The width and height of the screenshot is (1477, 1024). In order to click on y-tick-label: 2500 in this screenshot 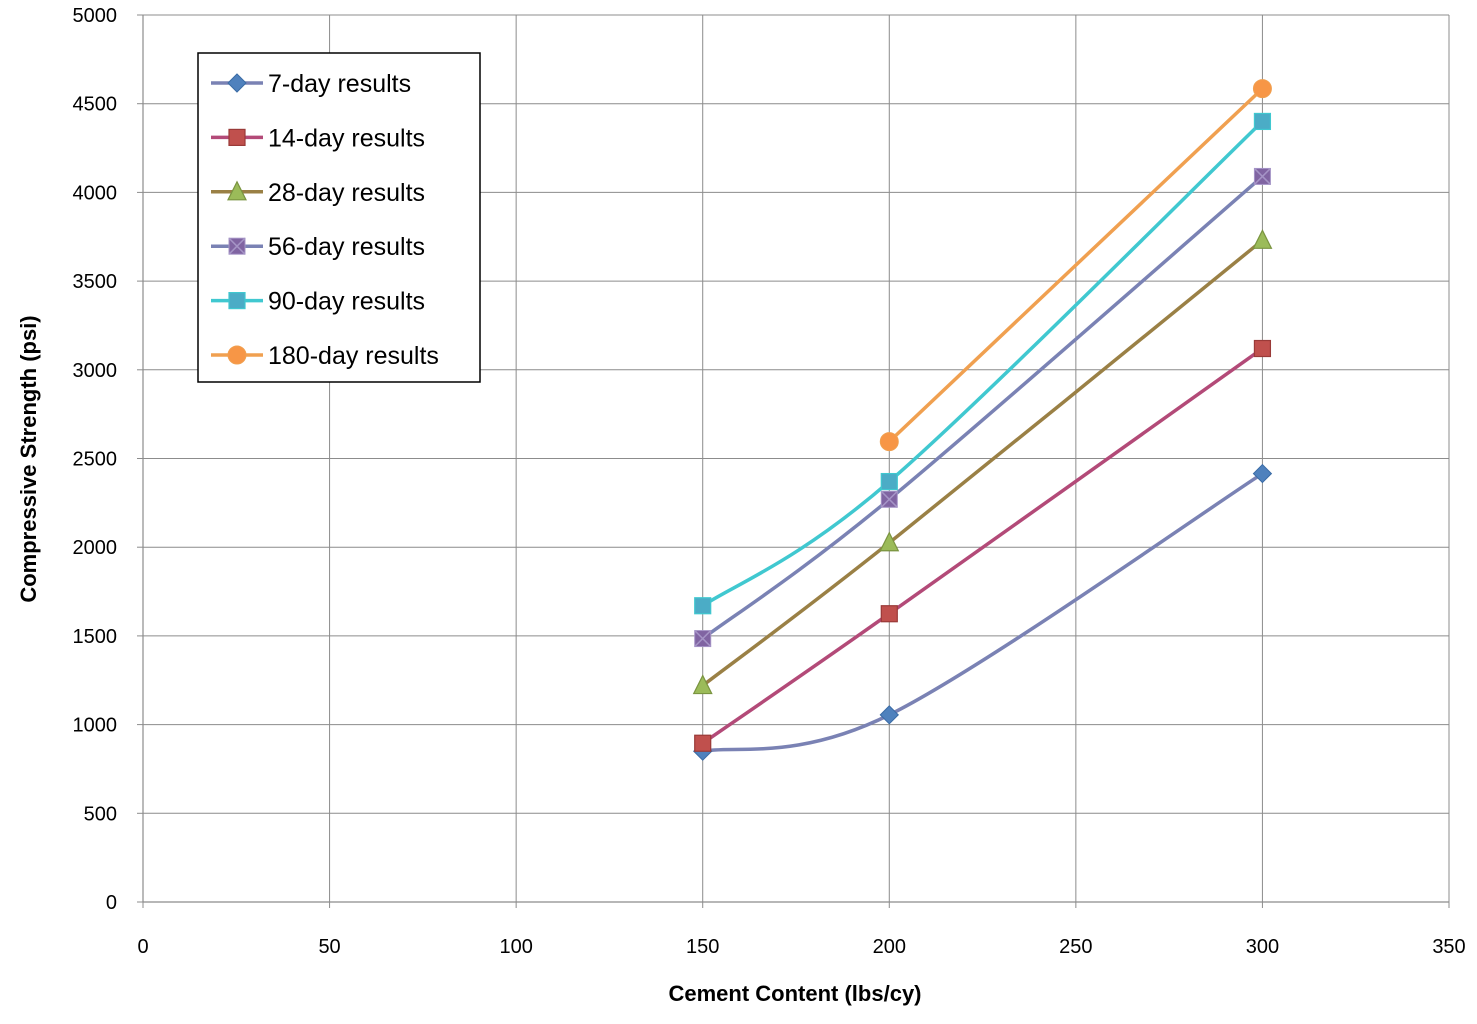, I will do `click(95, 460)`.